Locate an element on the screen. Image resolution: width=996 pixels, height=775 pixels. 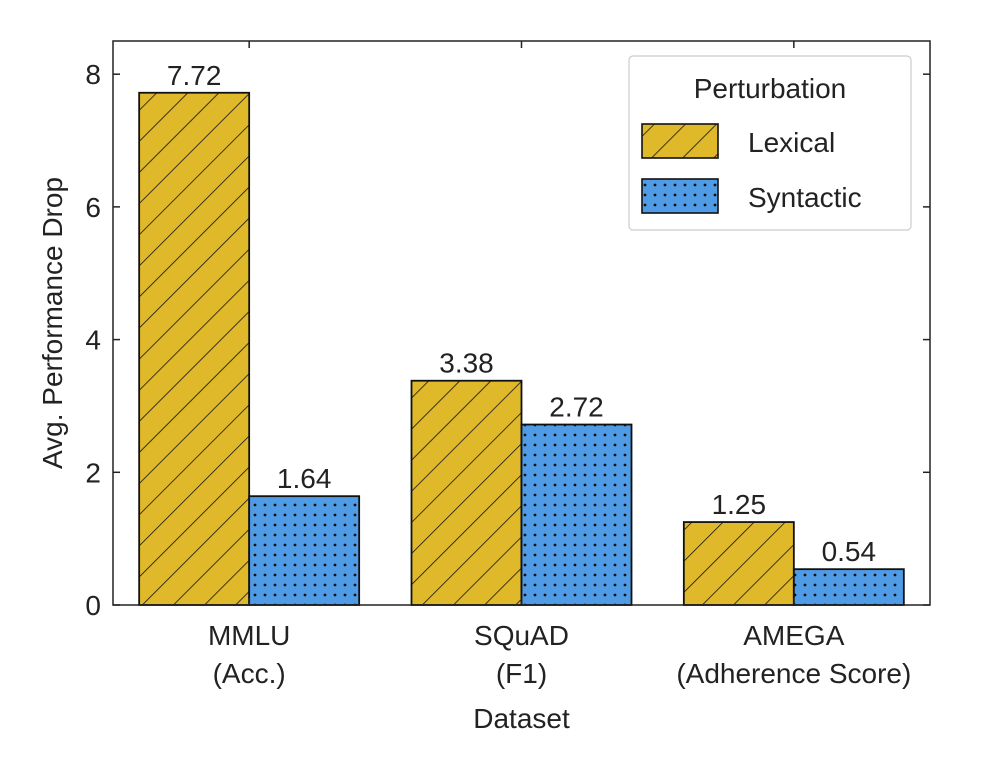
x-tick-label: MMLU is located at coordinates (249, 635).